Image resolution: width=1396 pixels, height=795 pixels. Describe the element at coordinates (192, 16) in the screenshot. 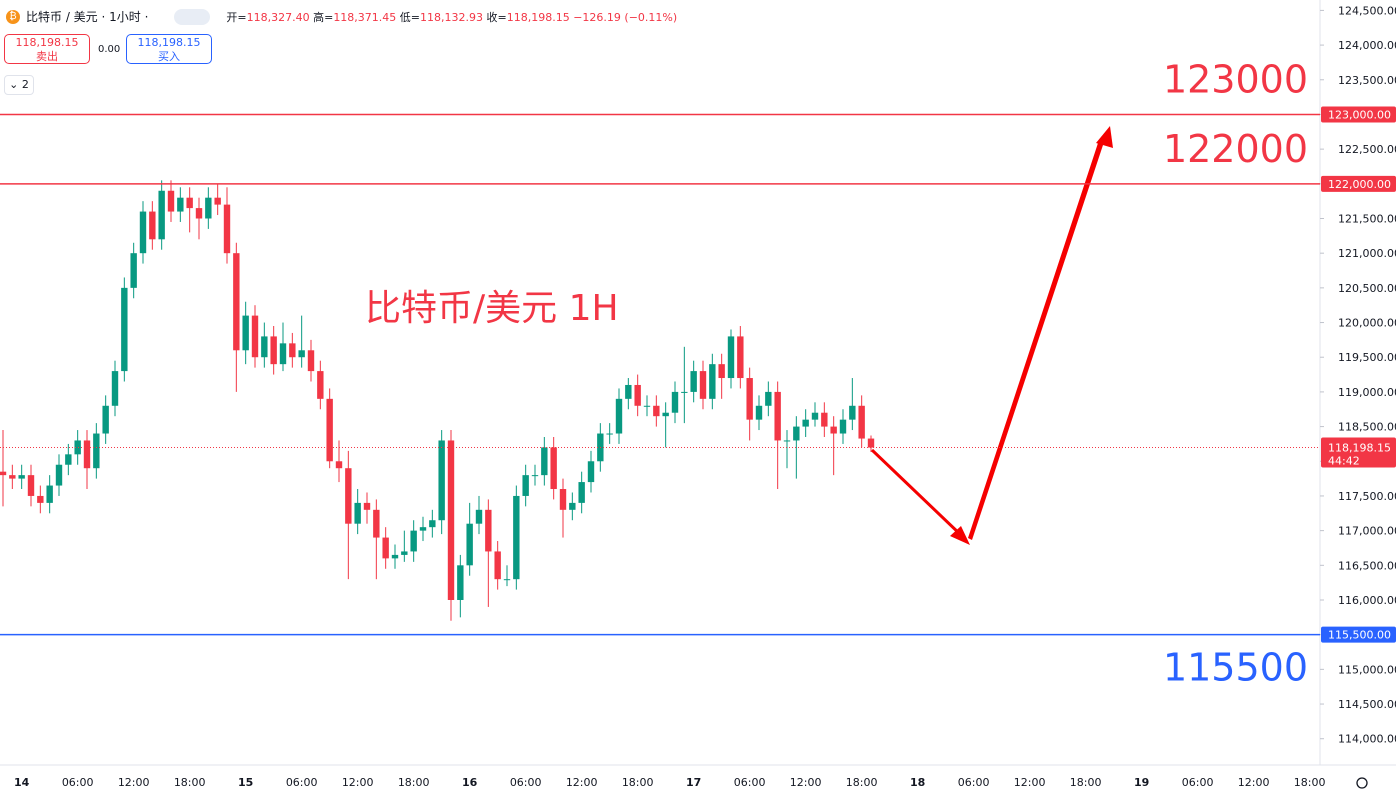

I see `indicator-pill` at that location.